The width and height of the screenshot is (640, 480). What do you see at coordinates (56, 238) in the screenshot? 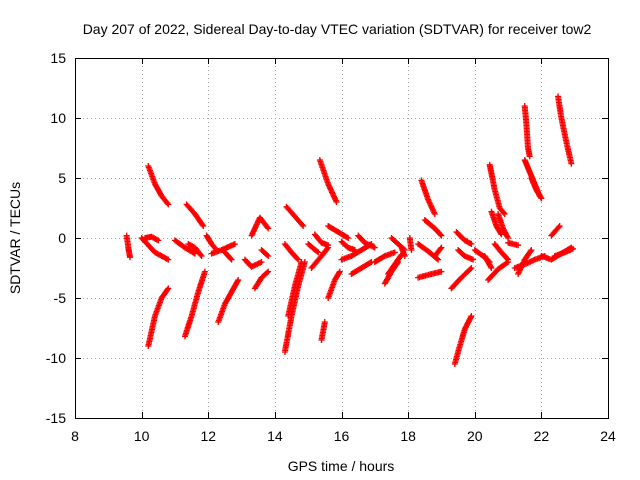
I see `y-tick-labels: -15 -10 -5 0 5 10 15` at bounding box center [56, 238].